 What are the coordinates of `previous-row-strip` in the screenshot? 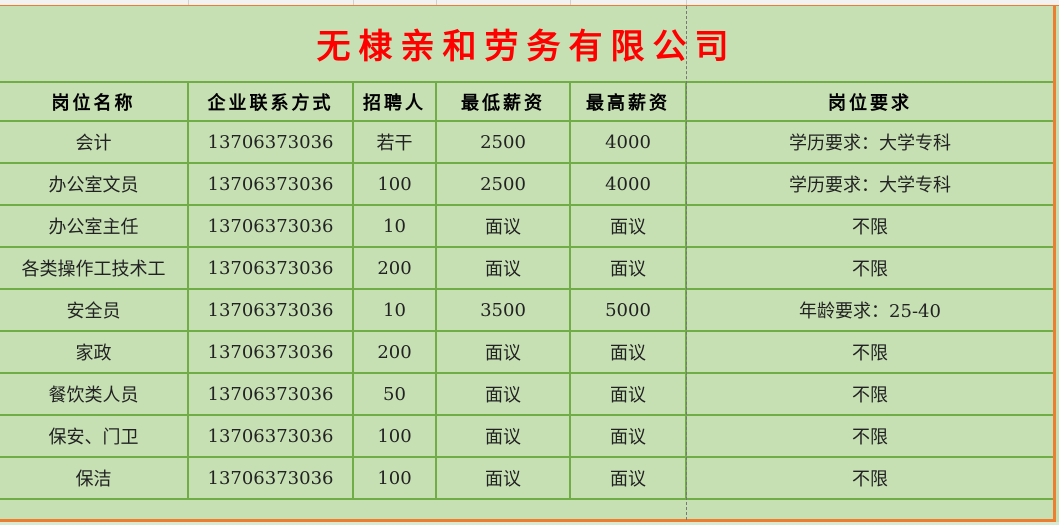 It's located at (529, 3).